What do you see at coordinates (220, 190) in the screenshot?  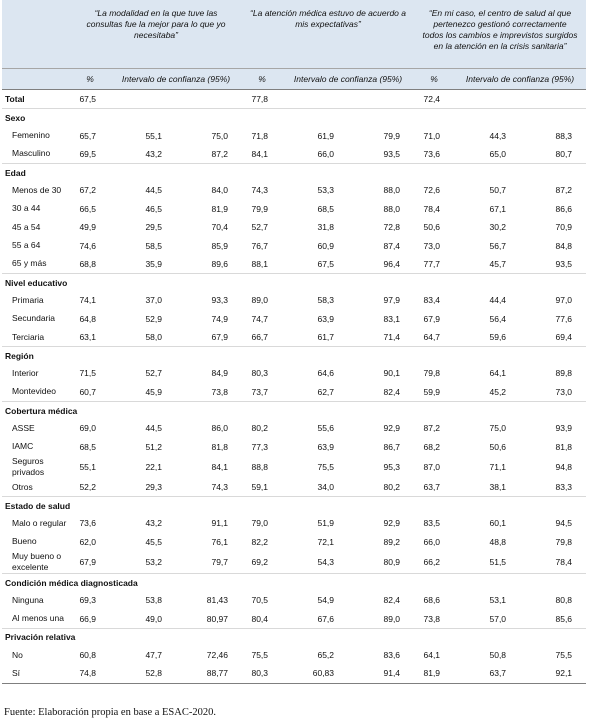 I see `cell: 84,0` at bounding box center [220, 190].